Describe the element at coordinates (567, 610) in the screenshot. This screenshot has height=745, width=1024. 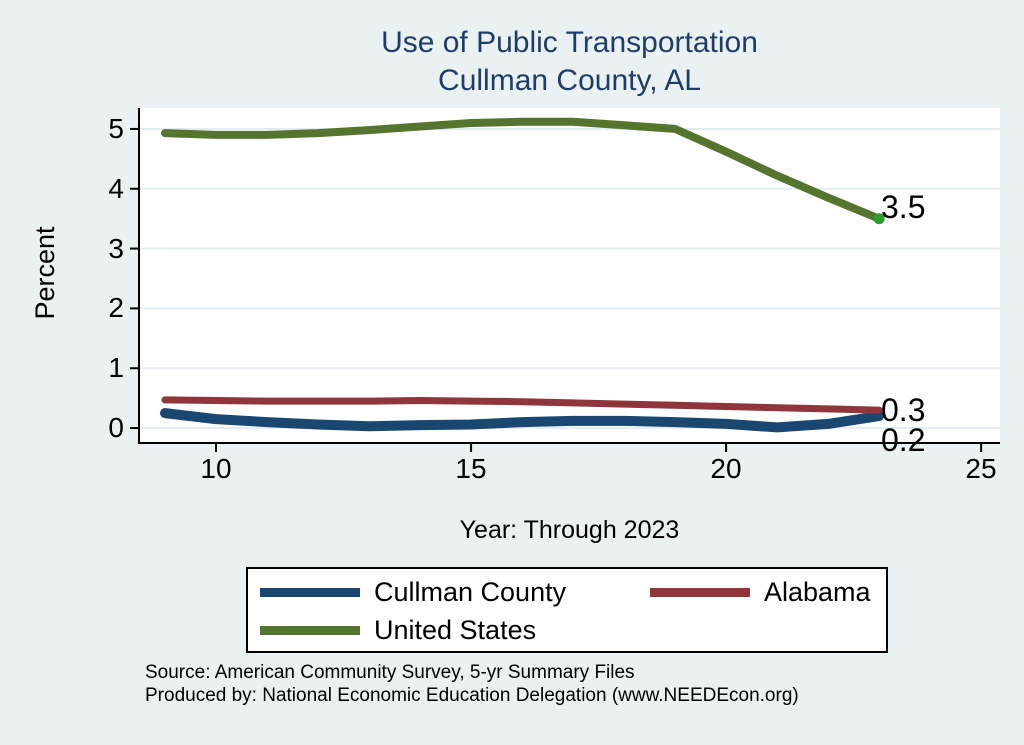
I see `legend: Cullman County Alabama United States` at that location.